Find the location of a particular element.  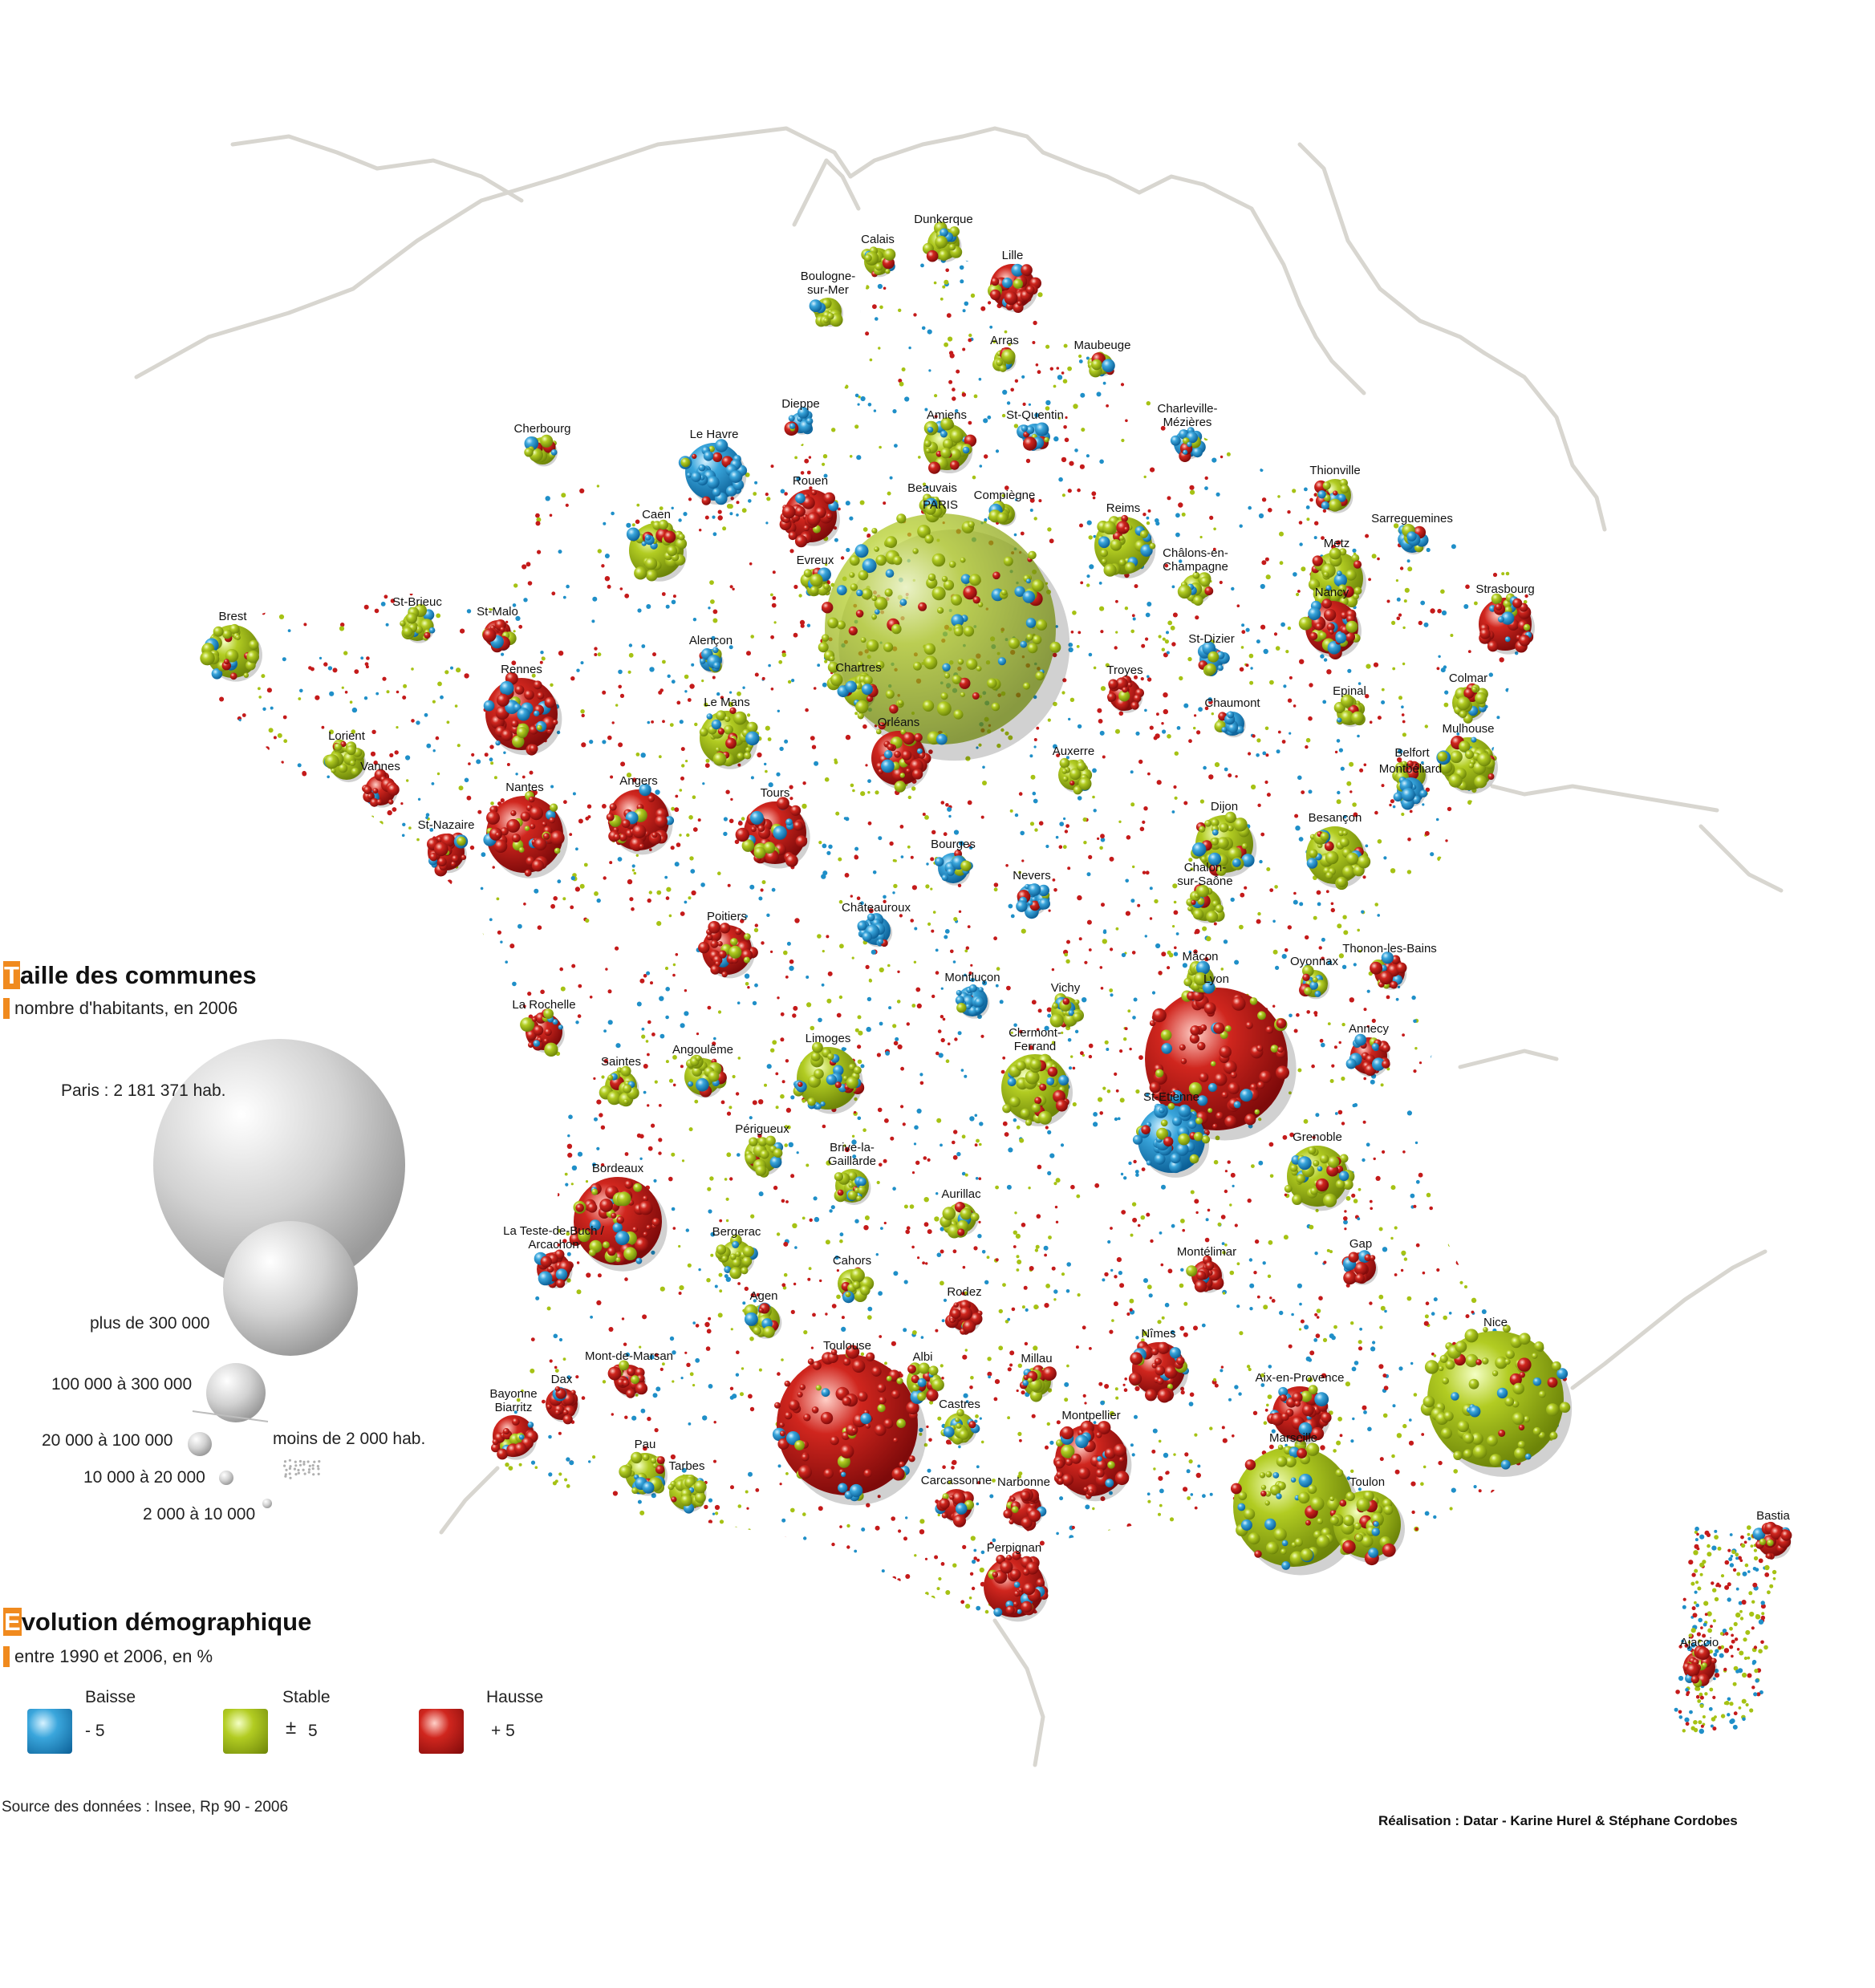

legend-stable-label: Stable is located at coordinates (306, 1697).